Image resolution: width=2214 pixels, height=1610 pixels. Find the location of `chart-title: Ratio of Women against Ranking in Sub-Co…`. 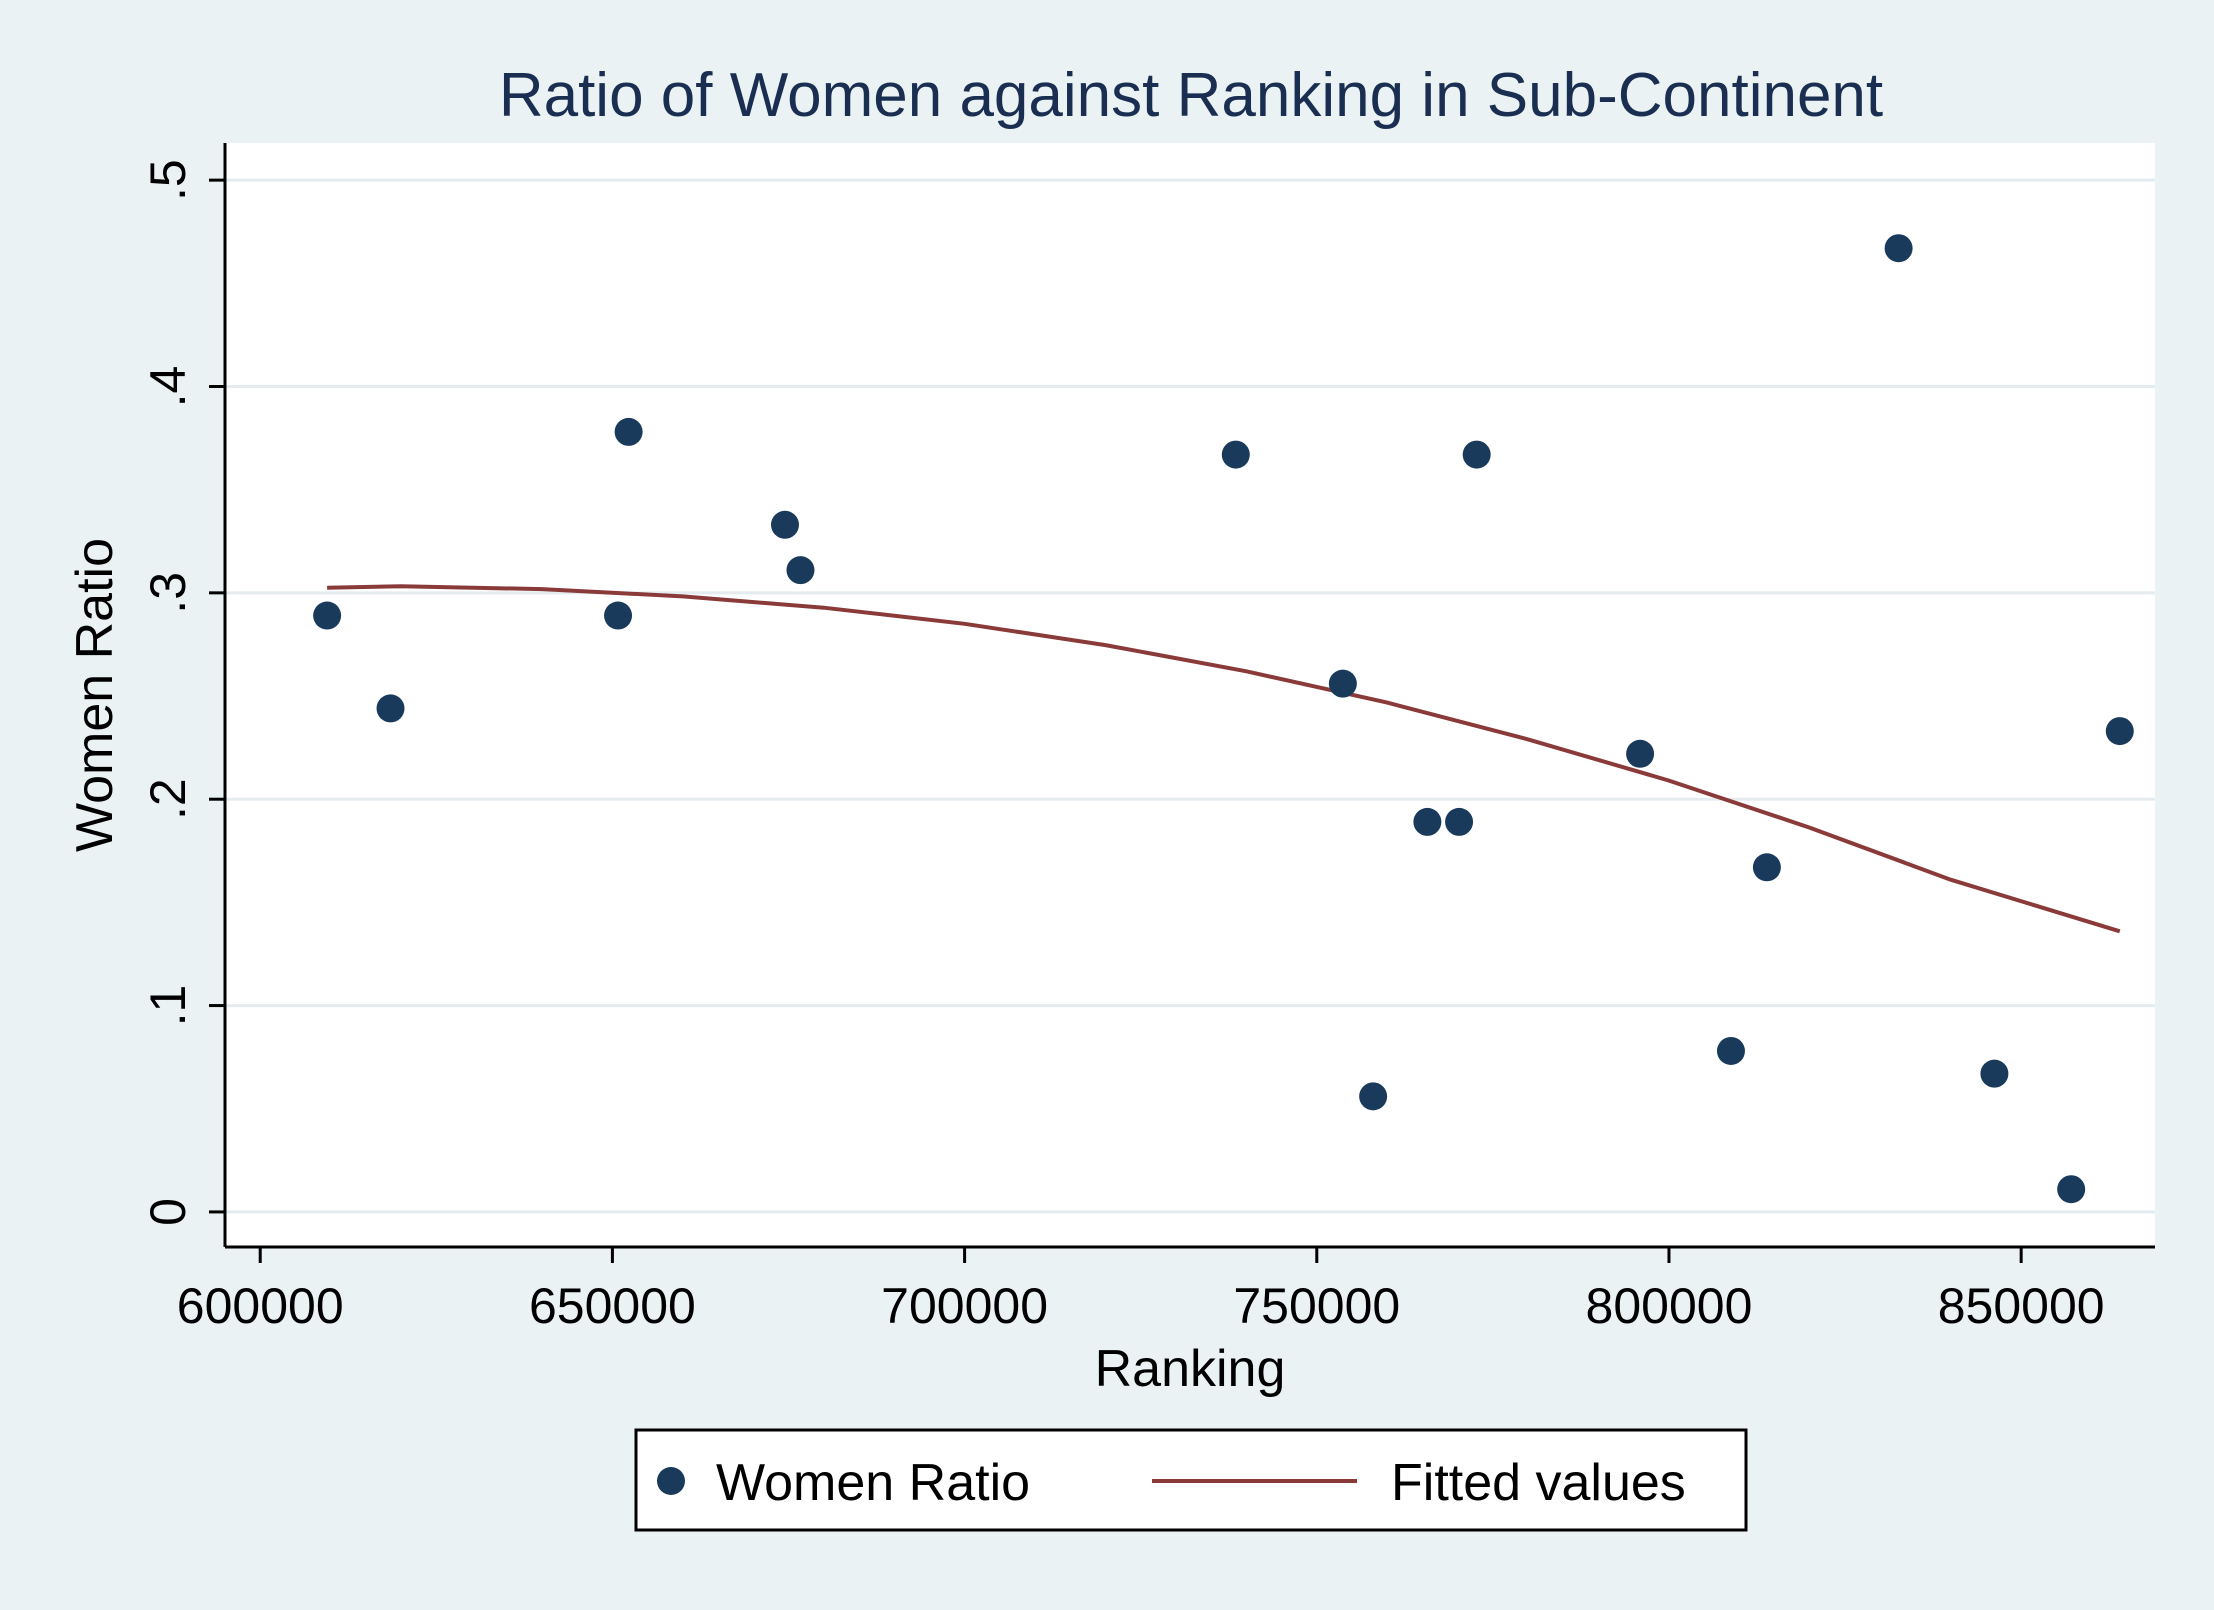

chart-title: Ratio of Women against Ranking in Sub-Co… is located at coordinates (1191, 95).